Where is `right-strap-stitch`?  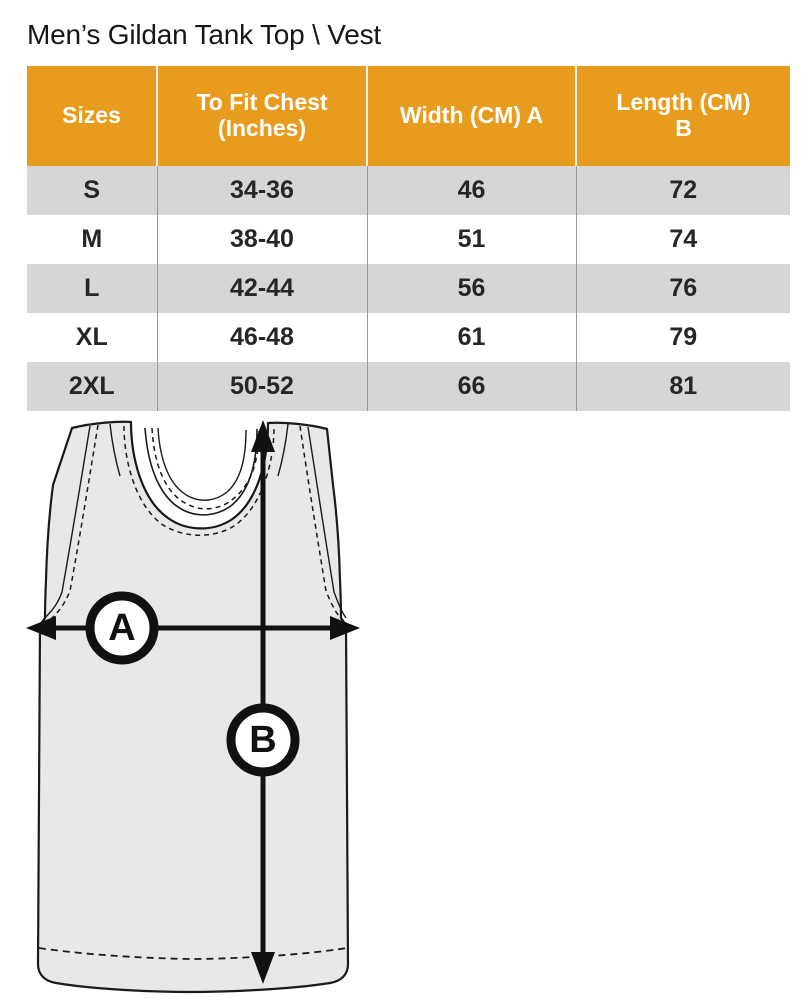
right-strap-stitch is located at coordinates (321, 523).